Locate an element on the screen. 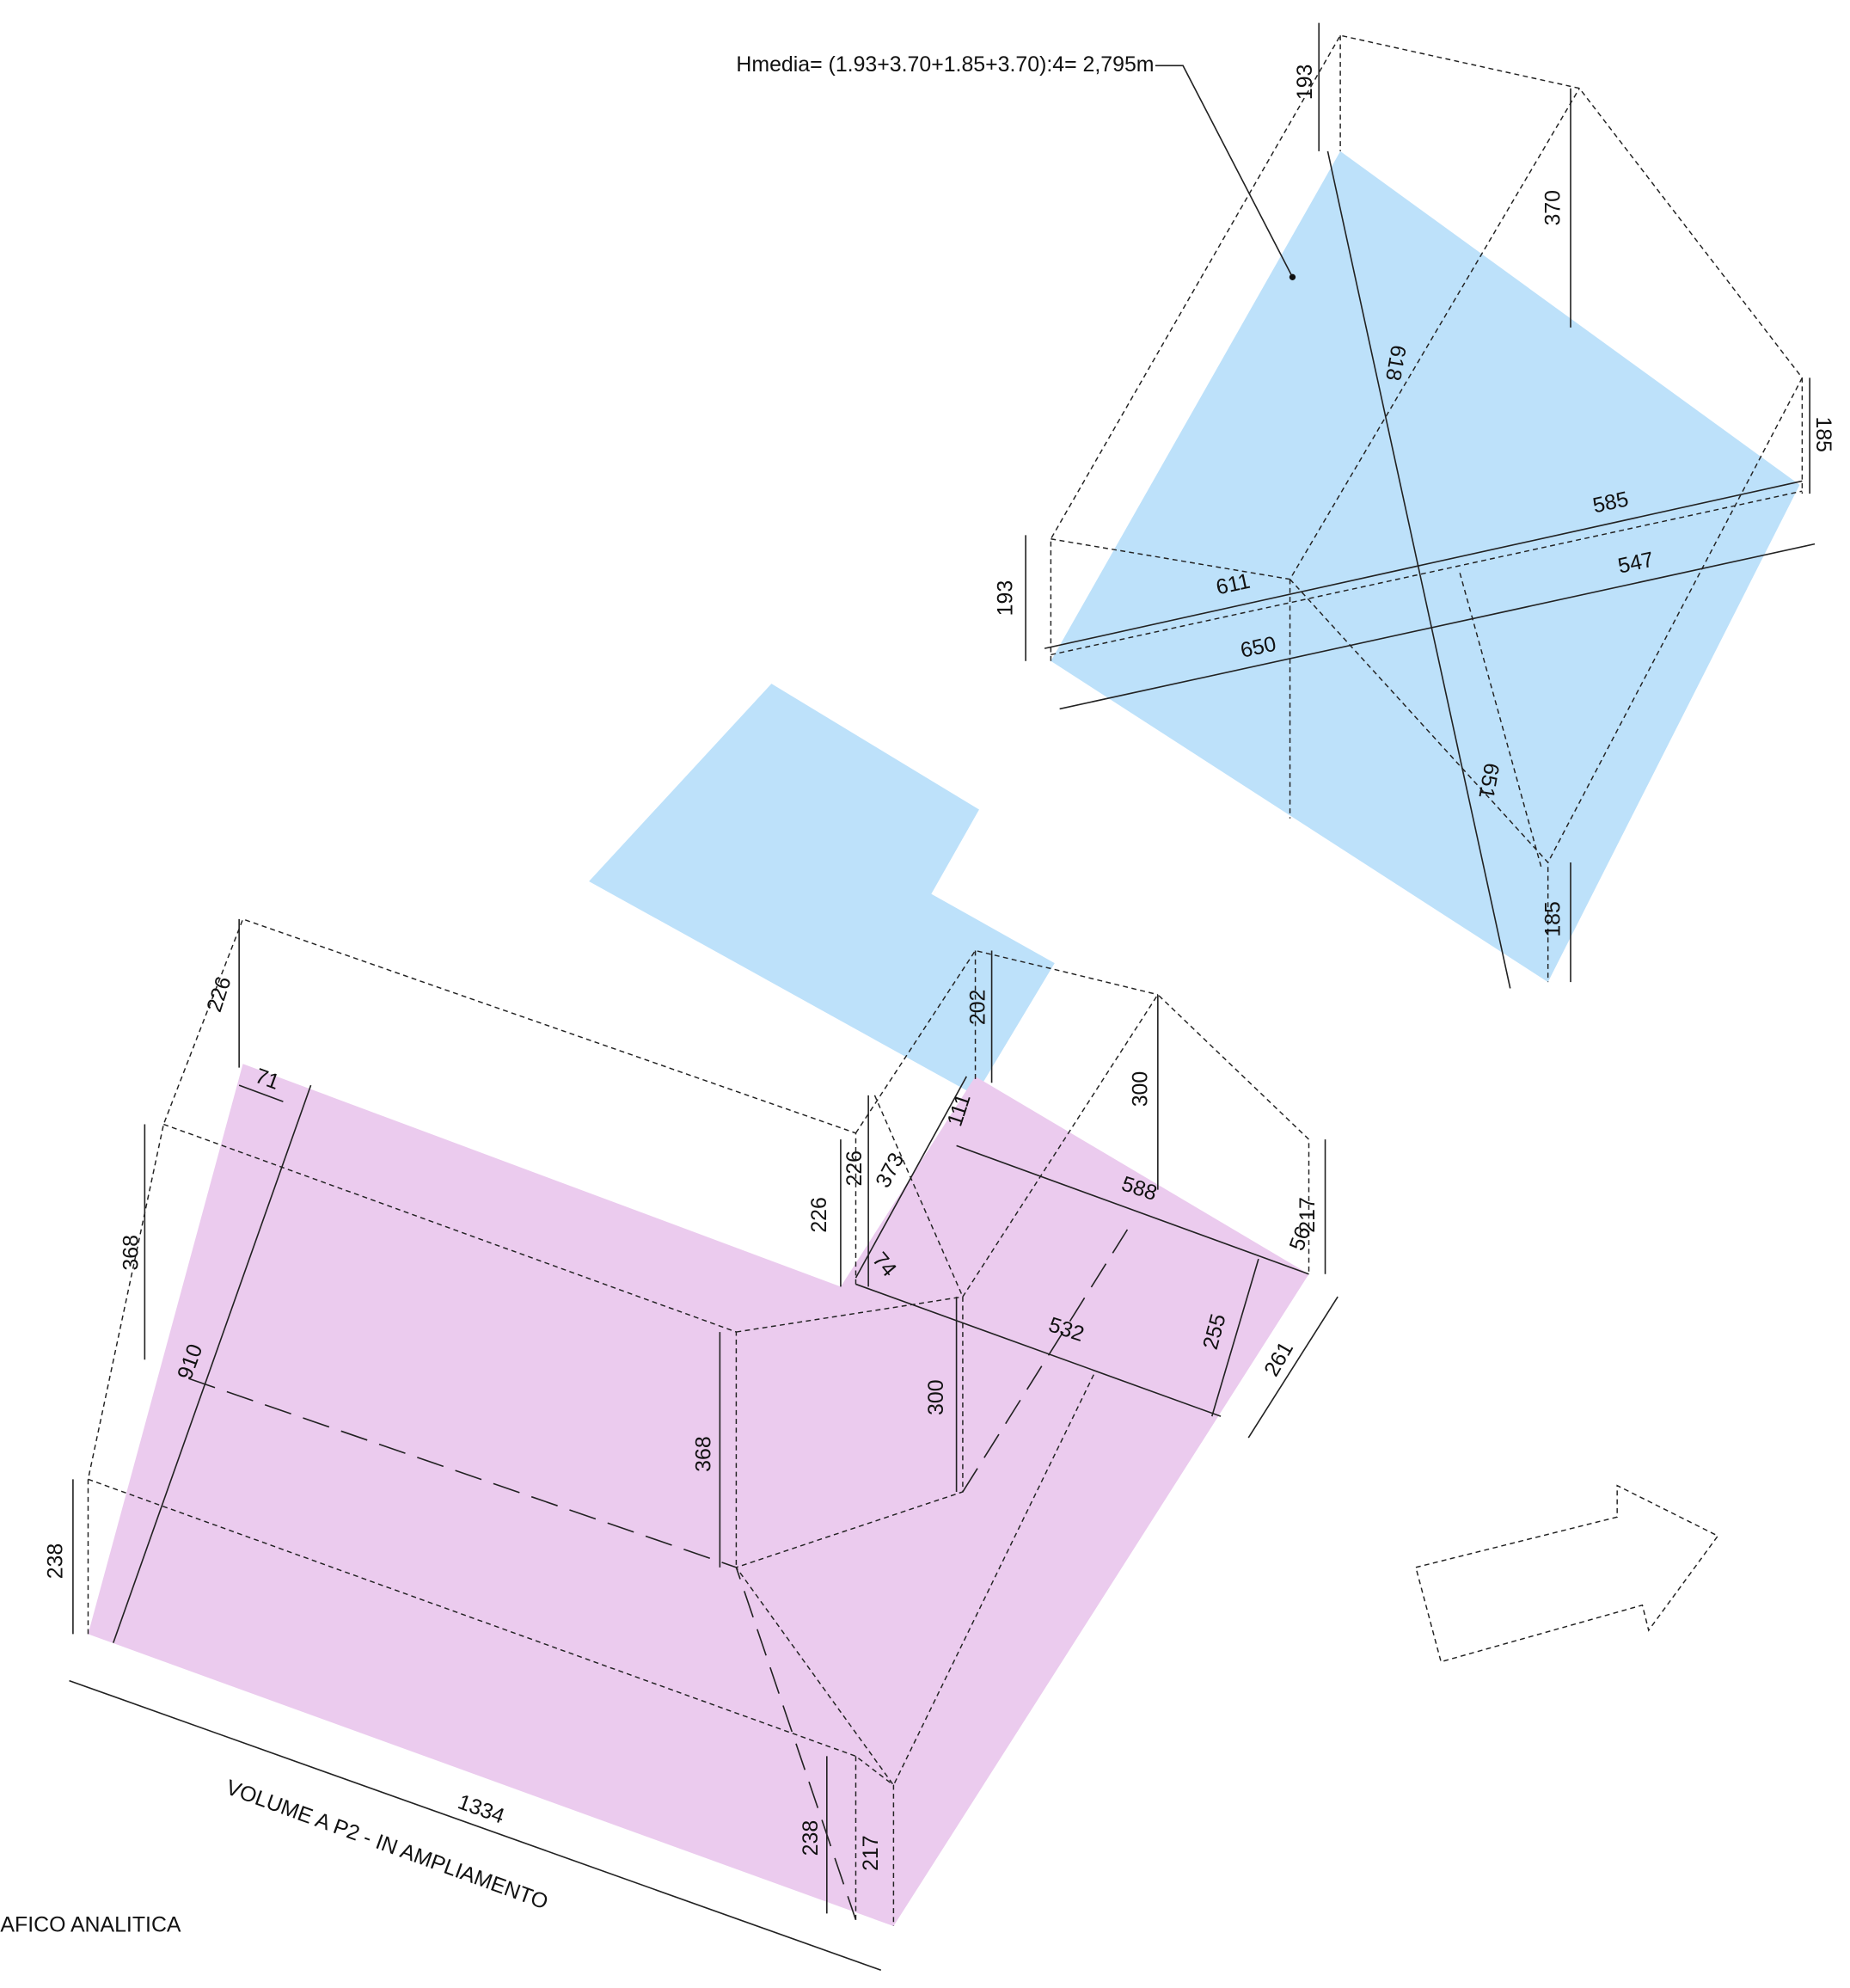 This screenshot has width=1850, height=1988. footer-title: RAFICO ANALITICA is located at coordinates (90, 1925).